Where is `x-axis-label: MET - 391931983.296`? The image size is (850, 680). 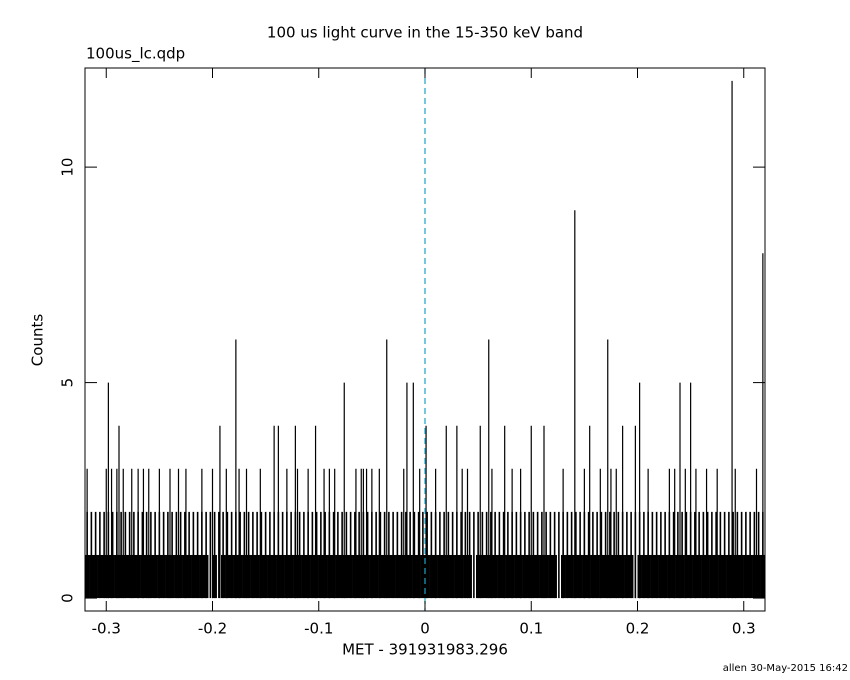 x-axis-label: MET - 391931983.296 is located at coordinates (425, 650).